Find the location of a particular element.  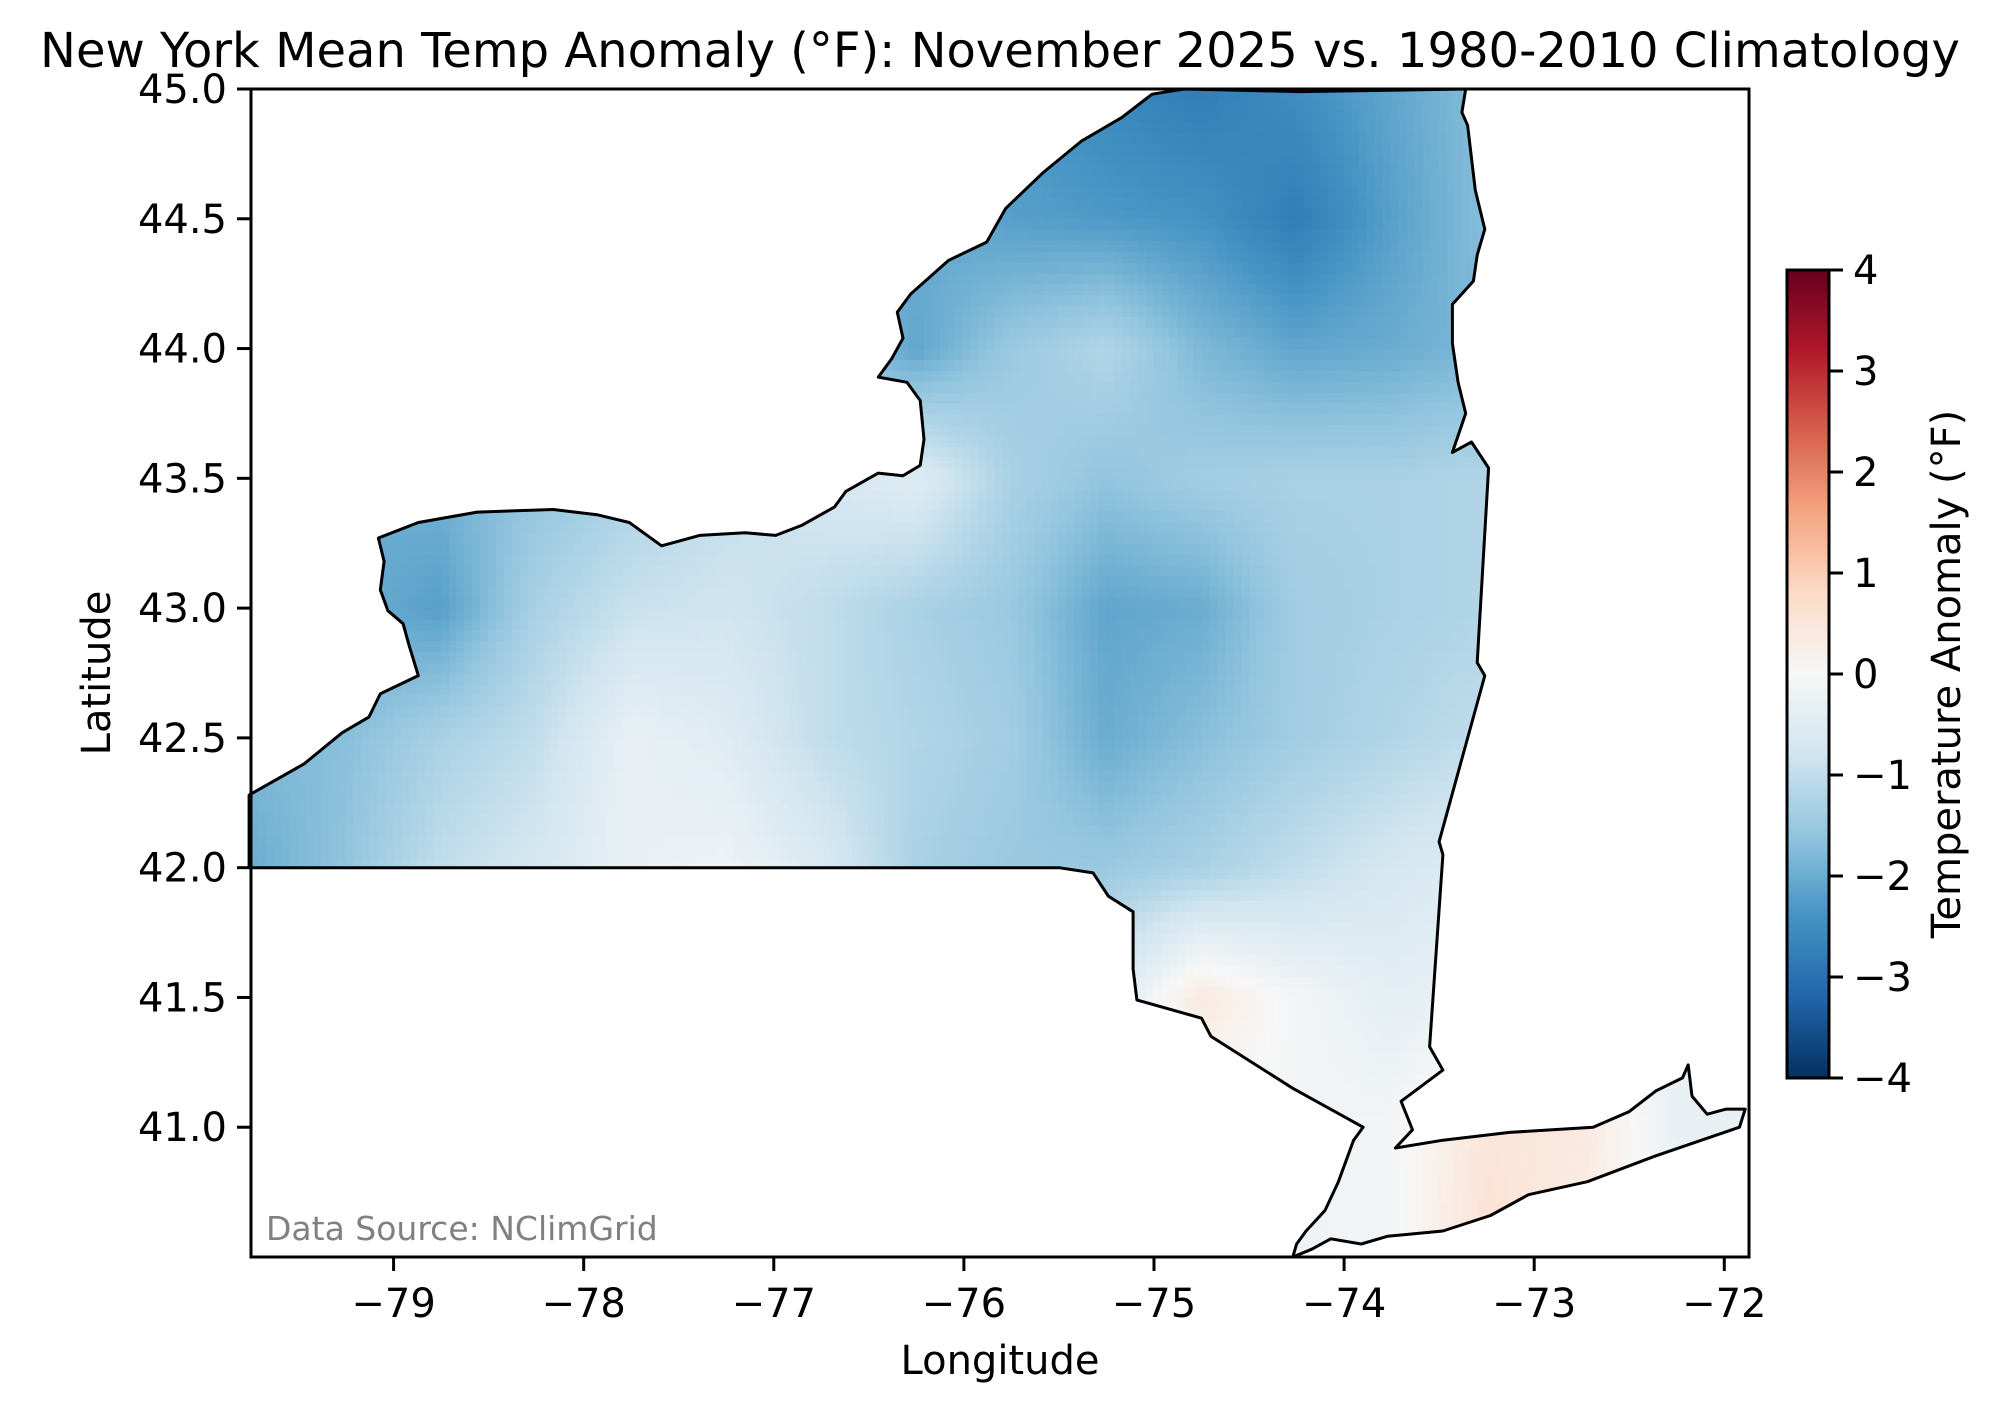

x-axis: −79 −78 −77 −76 −75 −74 −73 −72 is located at coordinates (1058, 1292).